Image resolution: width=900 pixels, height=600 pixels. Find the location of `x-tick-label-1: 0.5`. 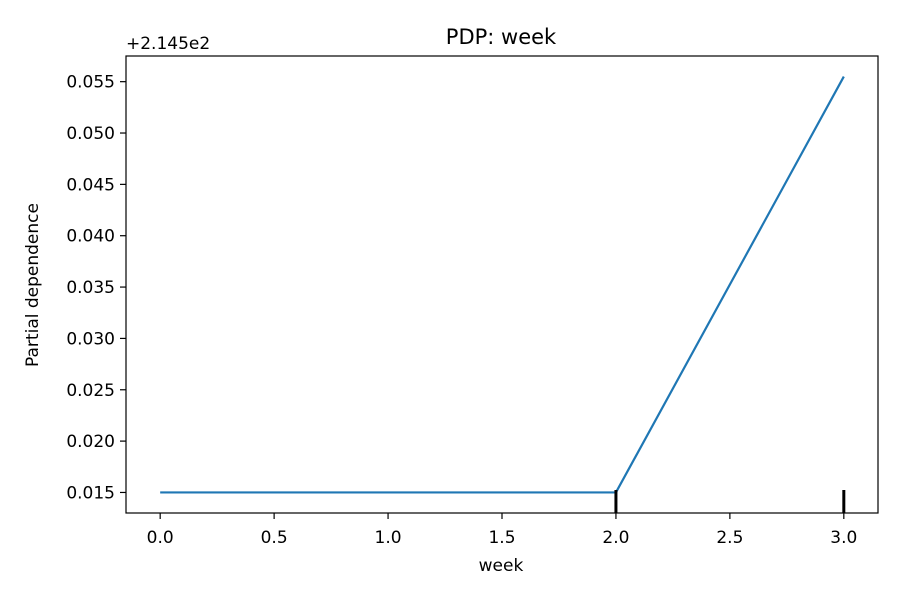

x-tick-label-1: 0.5 is located at coordinates (274, 538).